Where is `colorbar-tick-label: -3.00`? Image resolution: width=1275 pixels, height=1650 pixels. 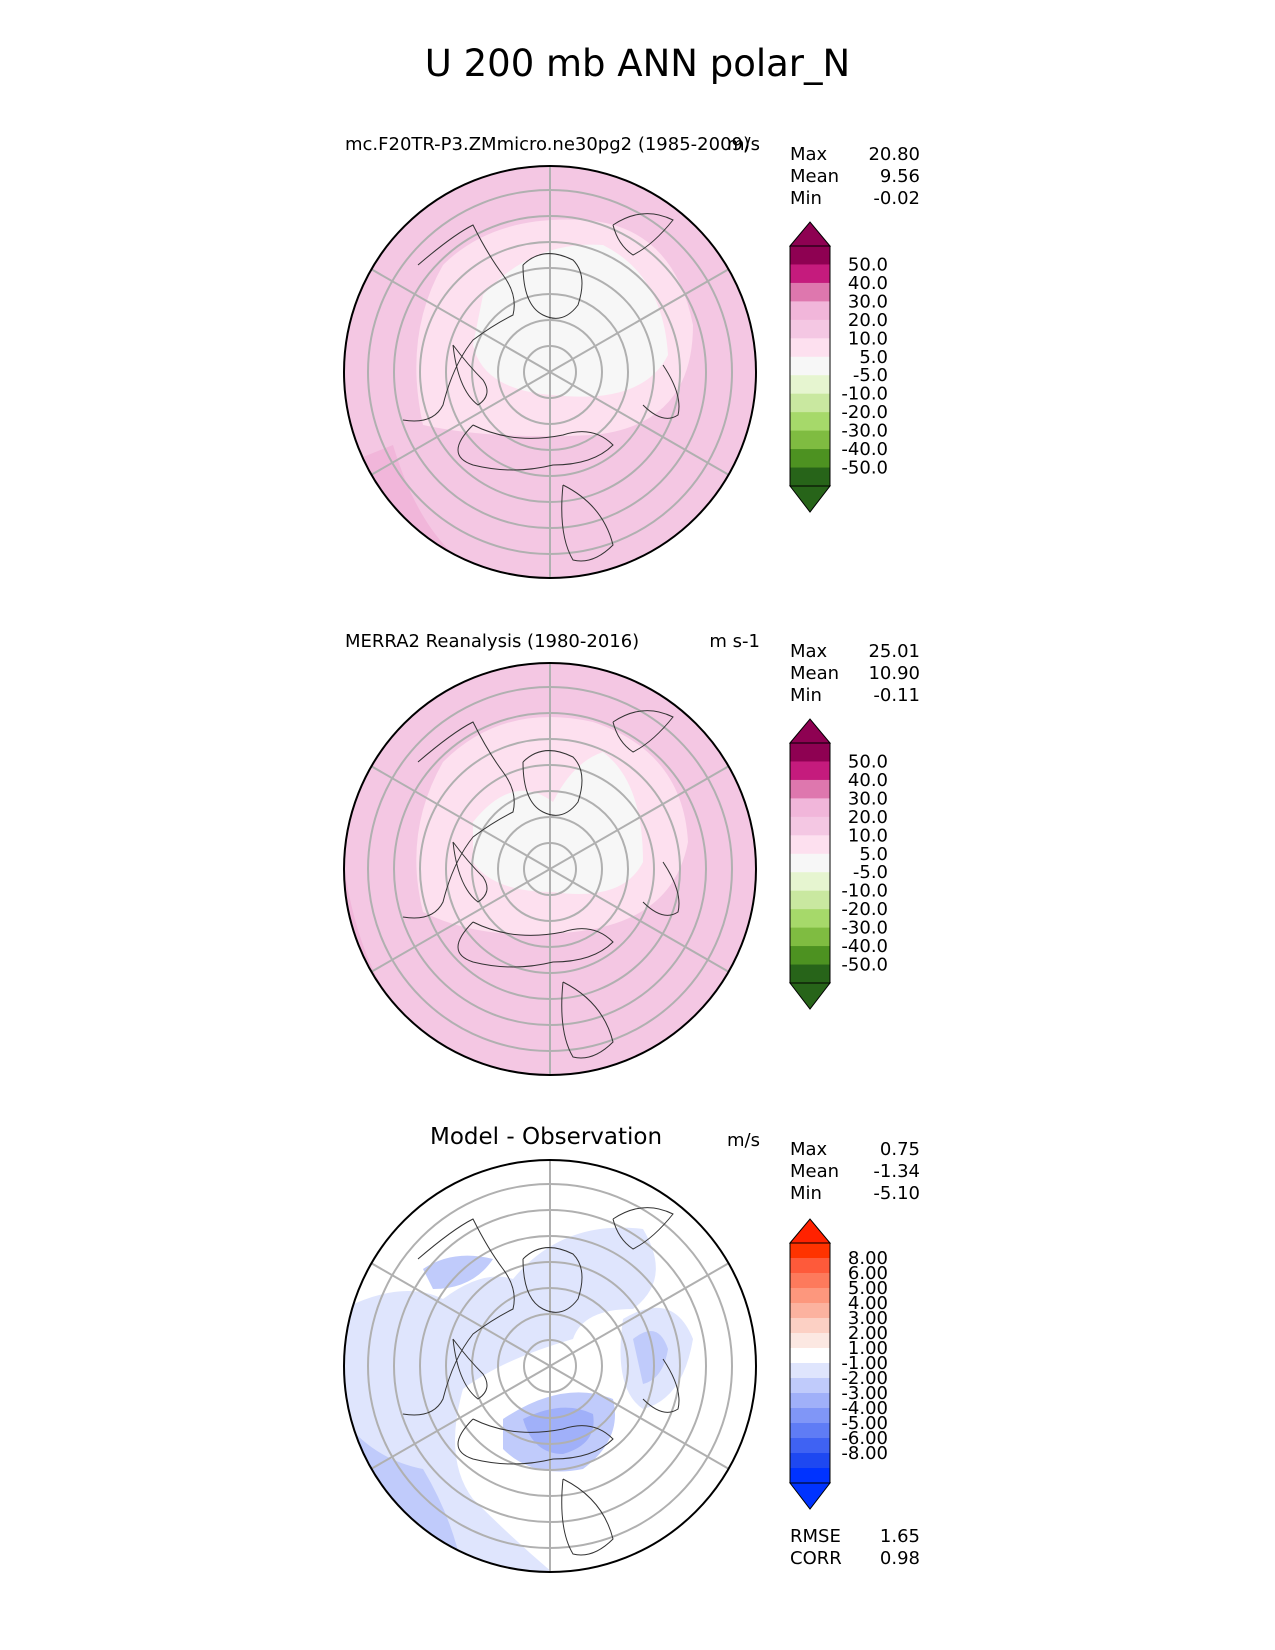 colorbar-tick-label: -3.00 is located at coordinates (864, 1393).